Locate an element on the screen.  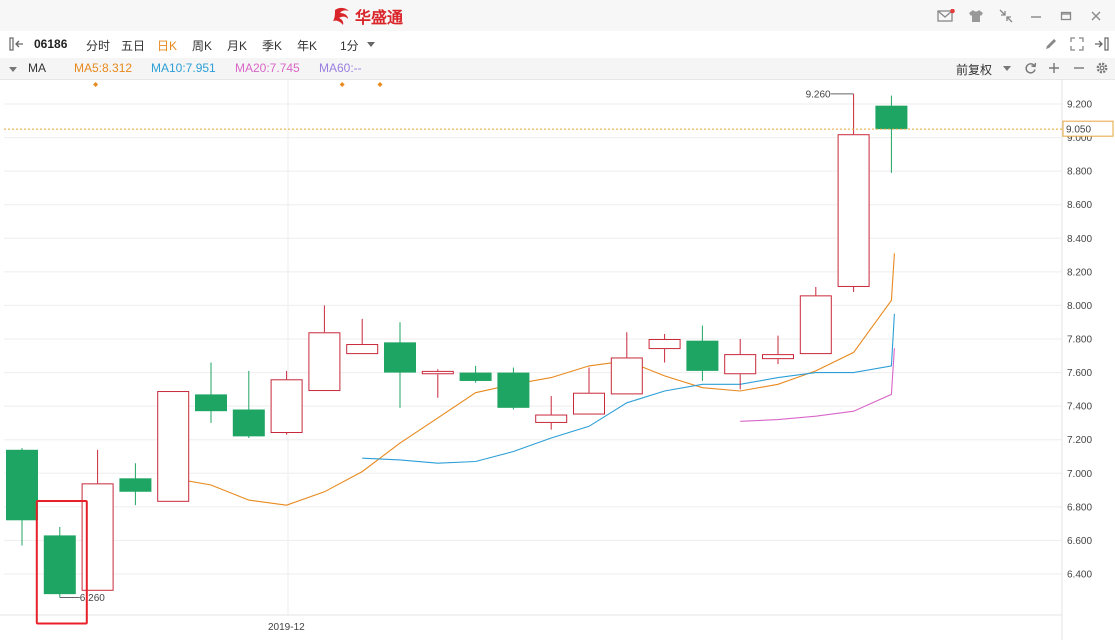
y-tick-label: 7.200 is located at coordinates (1079, 440).